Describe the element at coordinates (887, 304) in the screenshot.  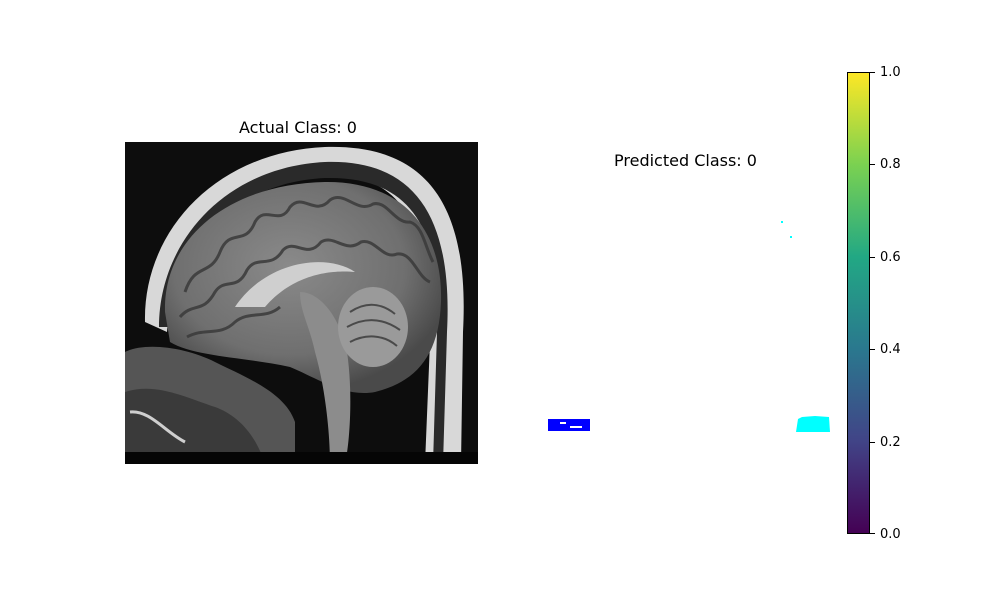
I see `colorbar: 0.0 0.2 0.4 0.6 0.8 1.0` at that location.